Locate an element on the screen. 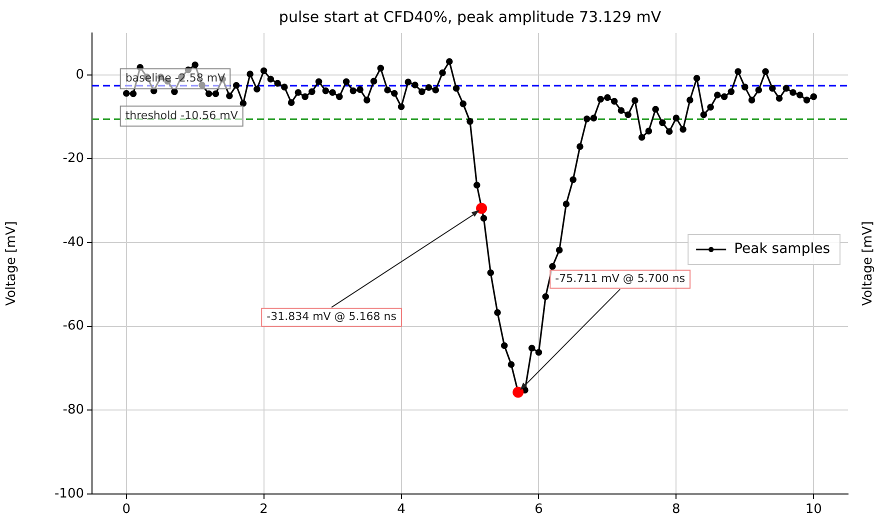 This screenshot has width=874, height=519. y-axis-title: Voltage [mV] is located at coordinates (12, 263).